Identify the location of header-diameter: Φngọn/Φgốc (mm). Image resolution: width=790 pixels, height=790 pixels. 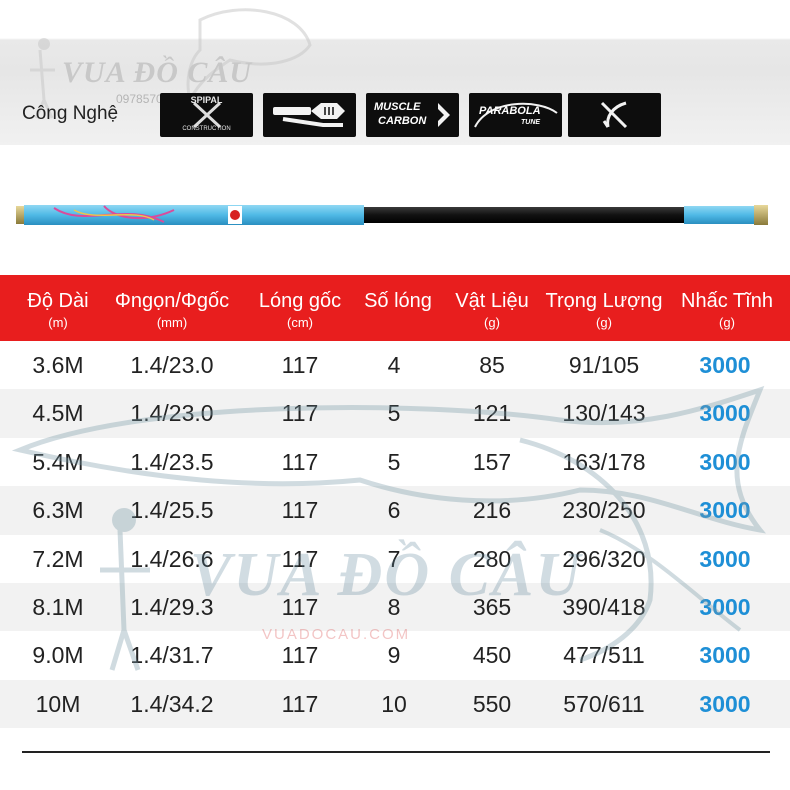
(172, 308).